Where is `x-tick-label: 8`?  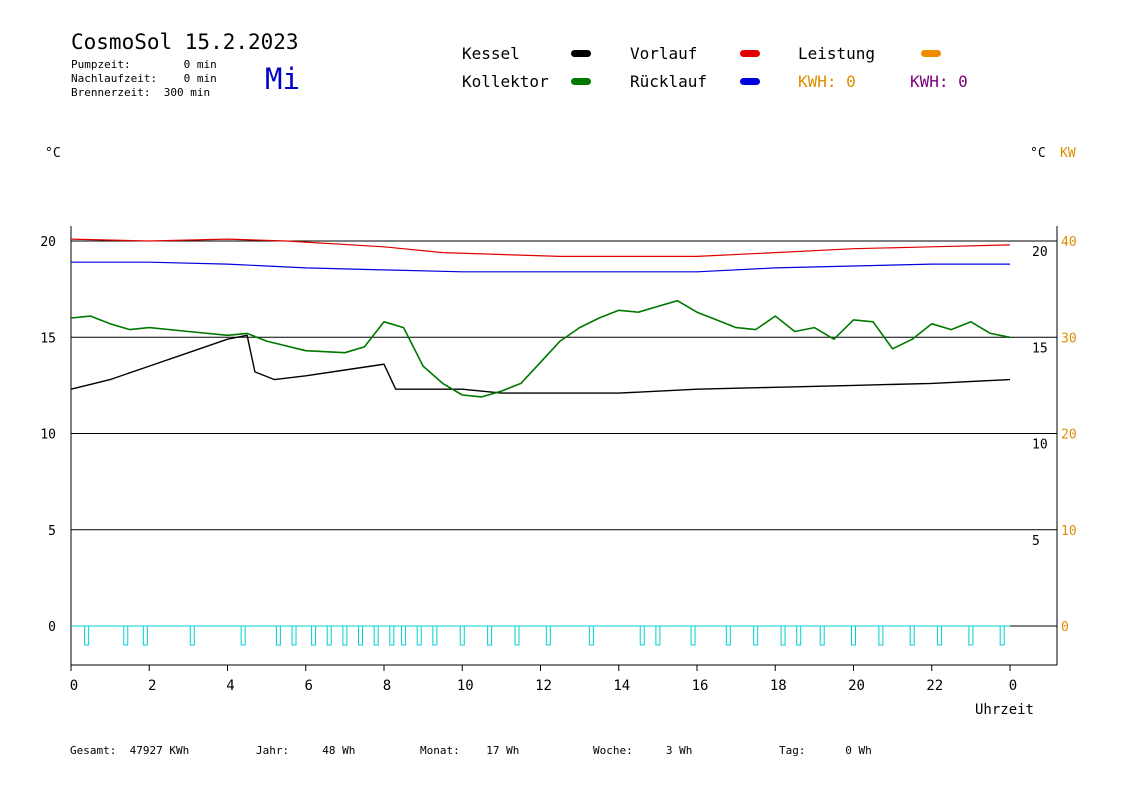 x-tick-label: 8 is located at coordinates (387, 686).